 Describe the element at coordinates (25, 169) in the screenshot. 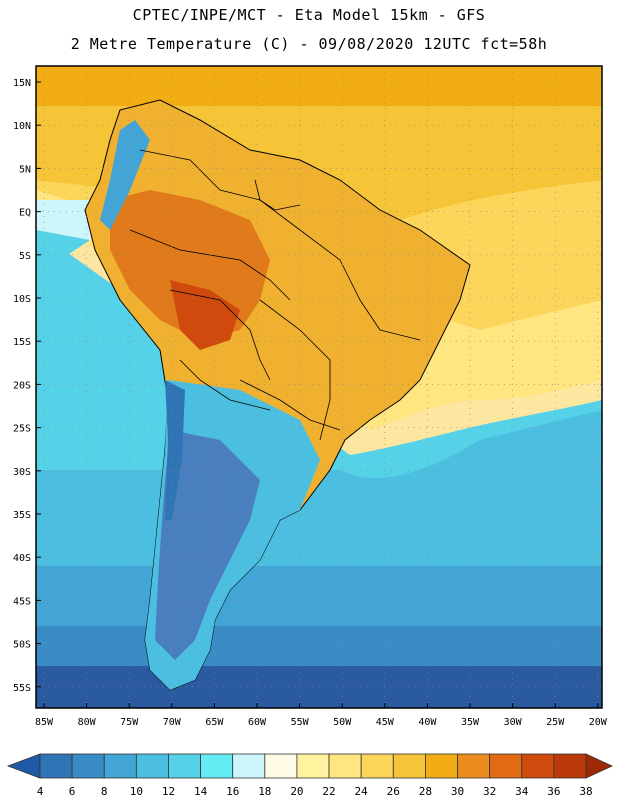

I see `lat-label: 5N` at that location.